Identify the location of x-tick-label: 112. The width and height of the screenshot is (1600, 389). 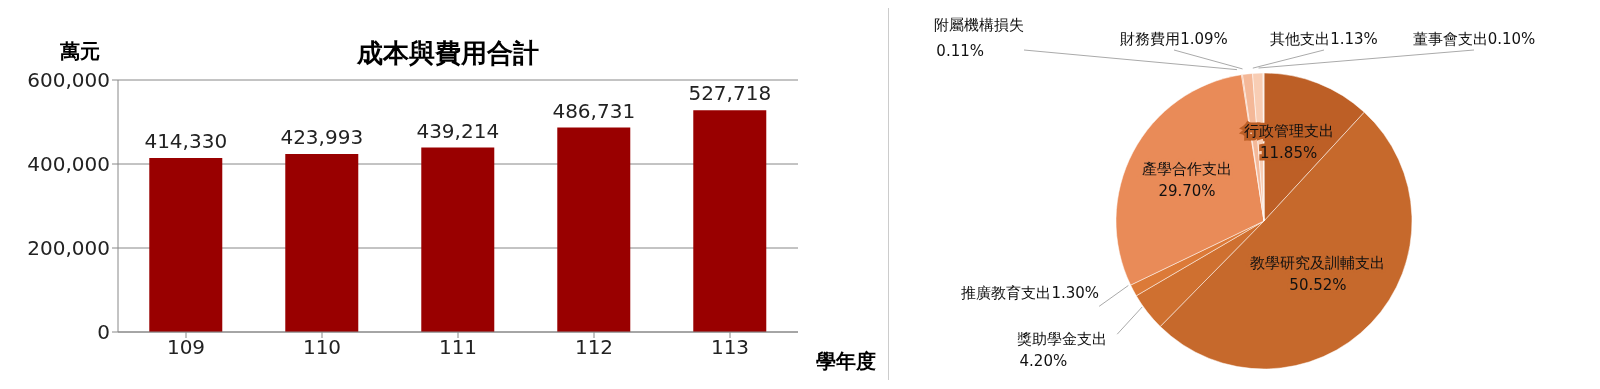
(594, 347).